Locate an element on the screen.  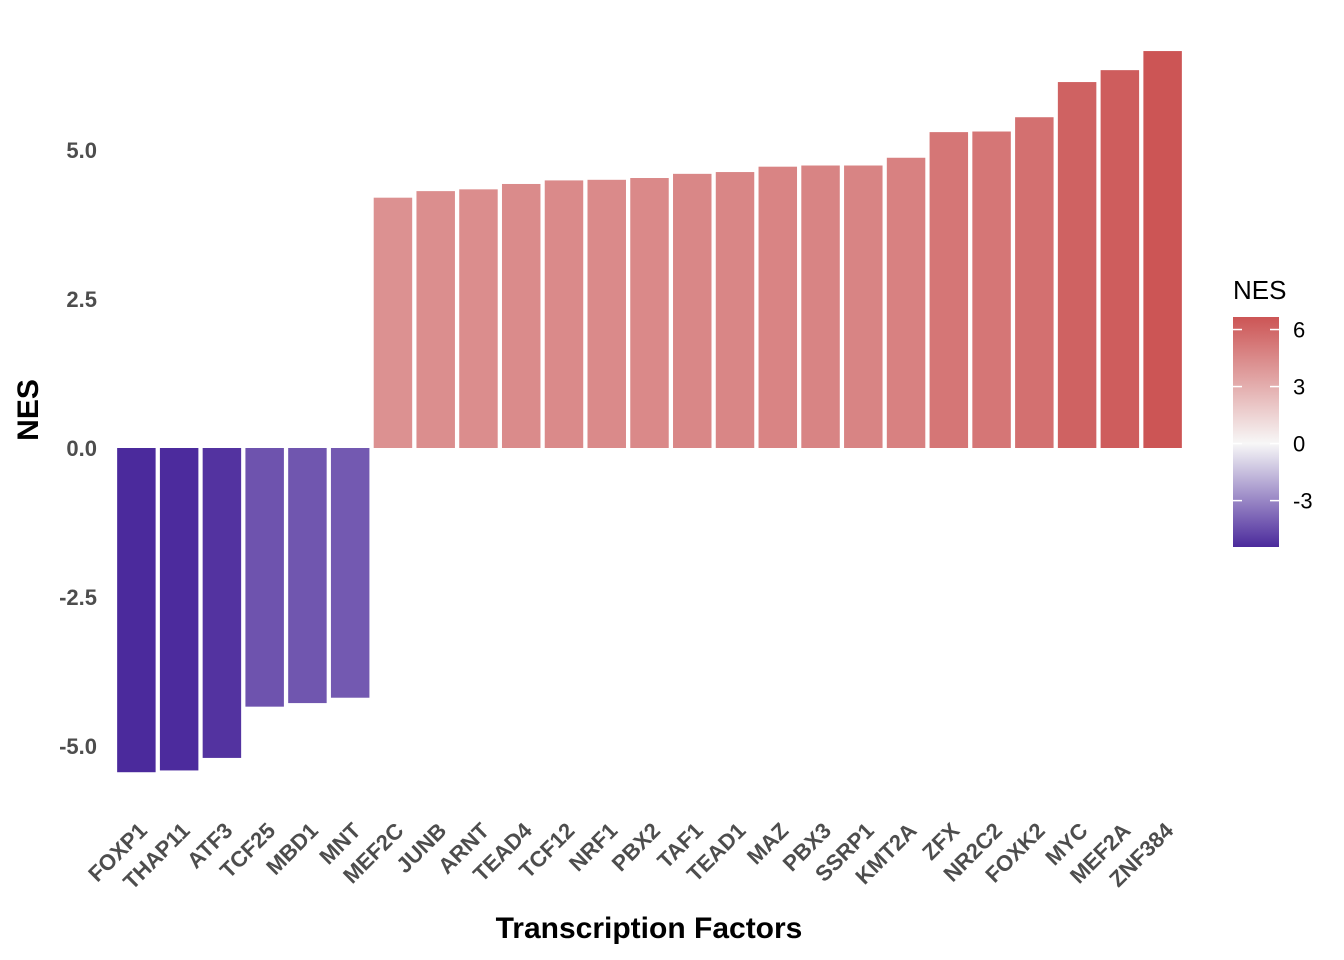
bar-mbd1 is located at coordinates (307, 576).